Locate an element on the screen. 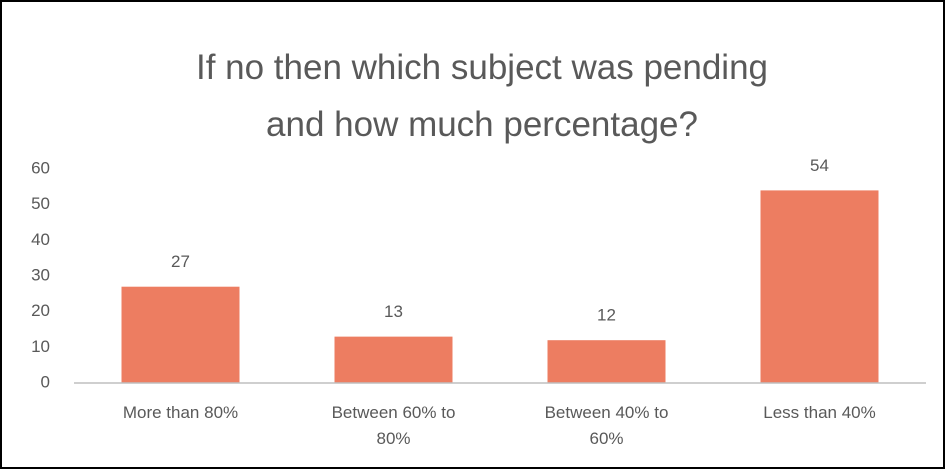 The width and height of the screenshot is (945, 469). y-tick-label: 20 is located at coordinates (40, 310).